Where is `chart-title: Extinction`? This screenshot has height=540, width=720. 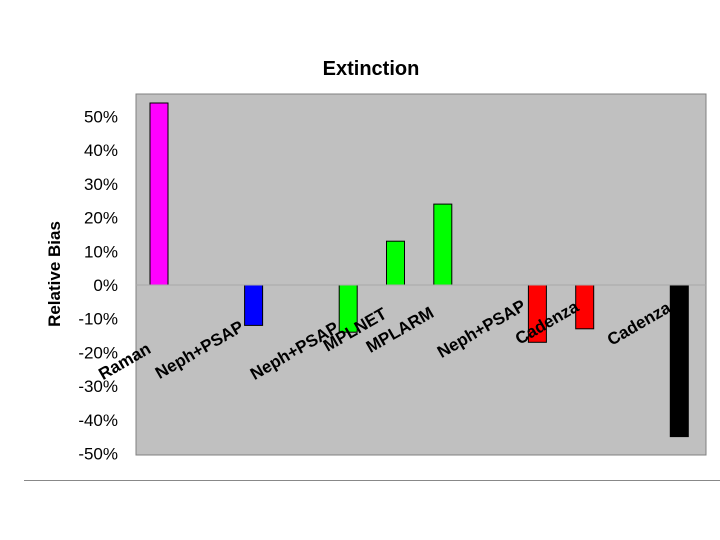
chart-title: Extinction is located at coordinates (371, 69).